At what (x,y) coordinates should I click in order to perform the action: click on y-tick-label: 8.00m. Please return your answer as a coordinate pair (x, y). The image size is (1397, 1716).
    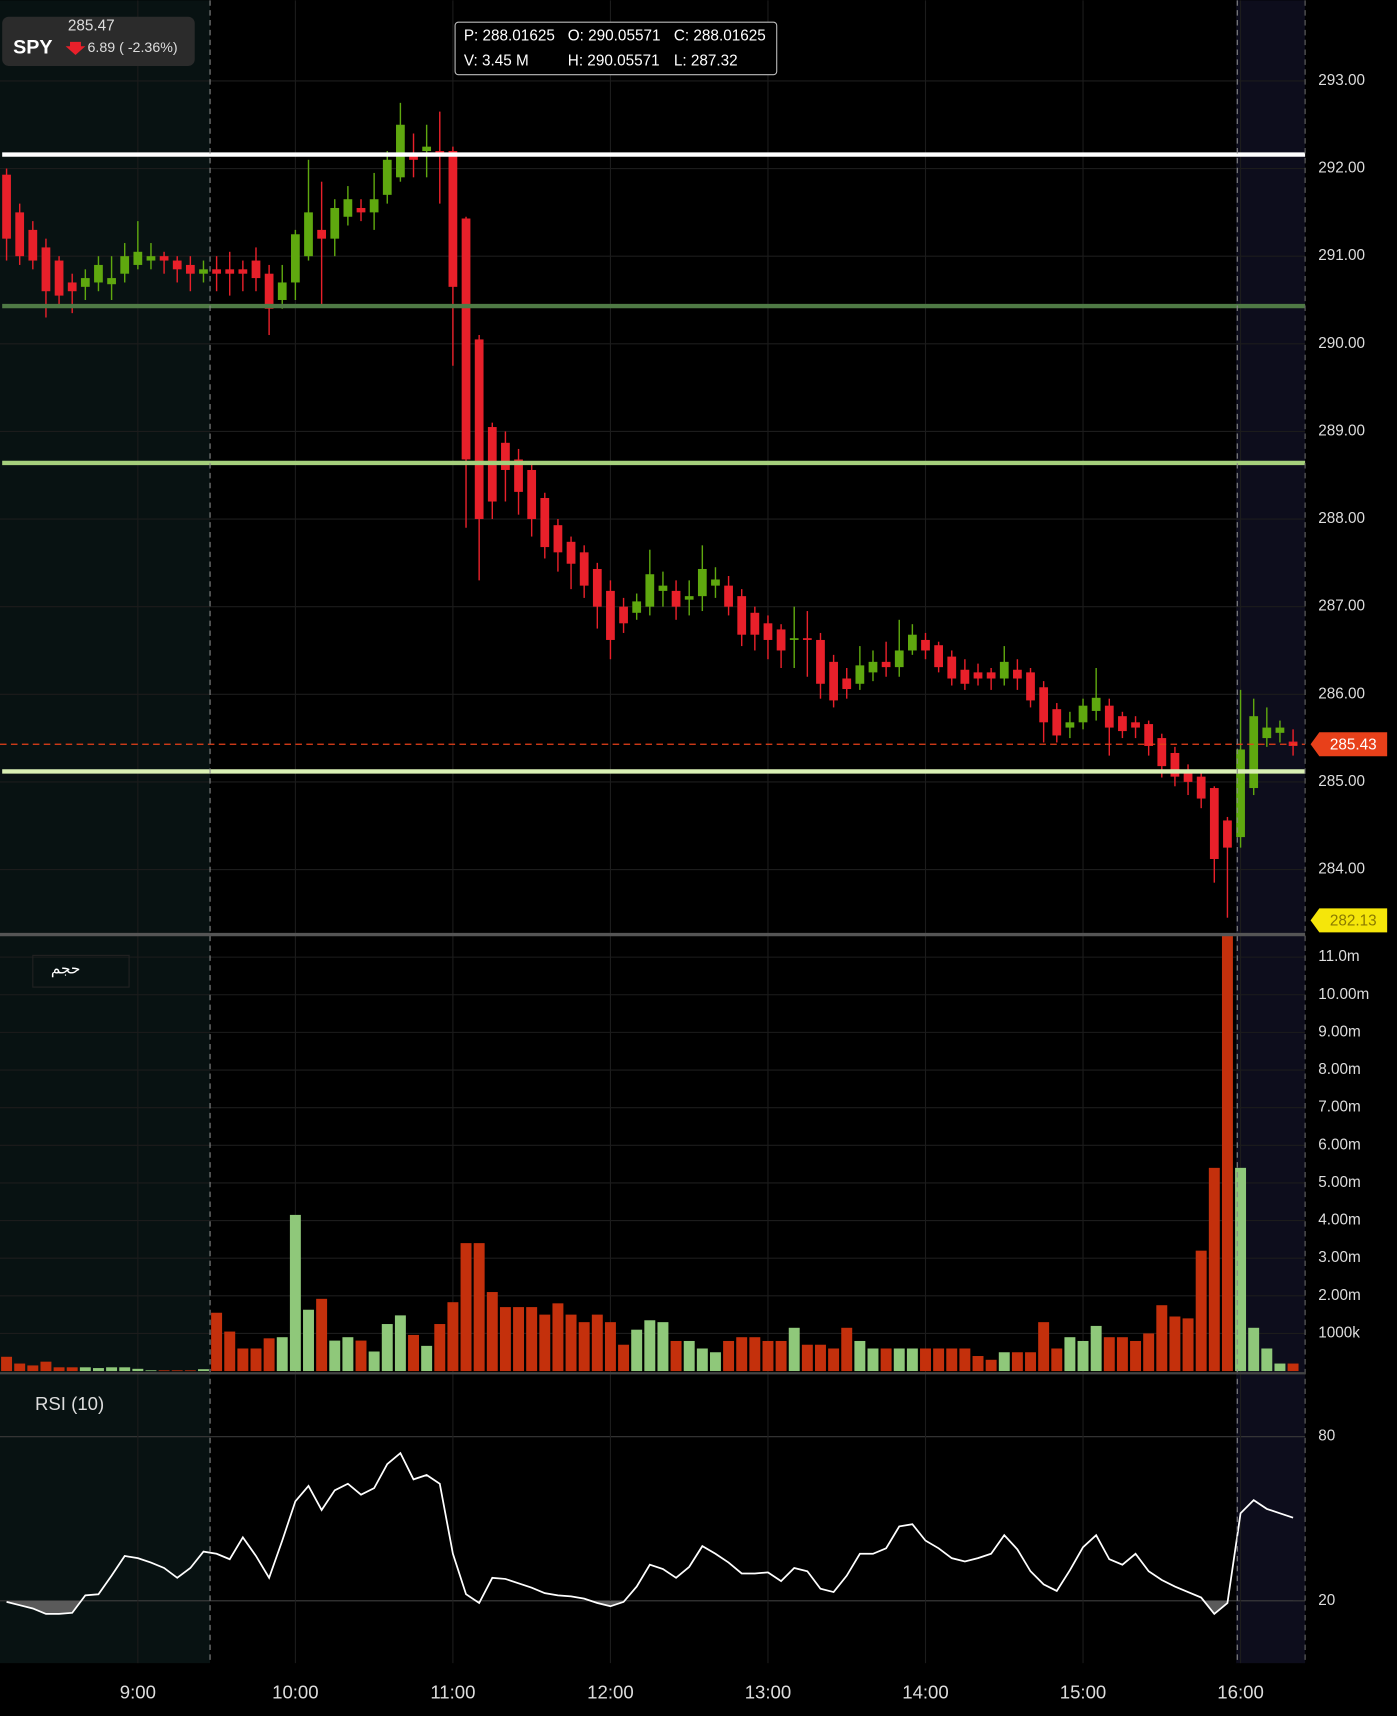
    Looking at the image, I should click on (1339, 1069).